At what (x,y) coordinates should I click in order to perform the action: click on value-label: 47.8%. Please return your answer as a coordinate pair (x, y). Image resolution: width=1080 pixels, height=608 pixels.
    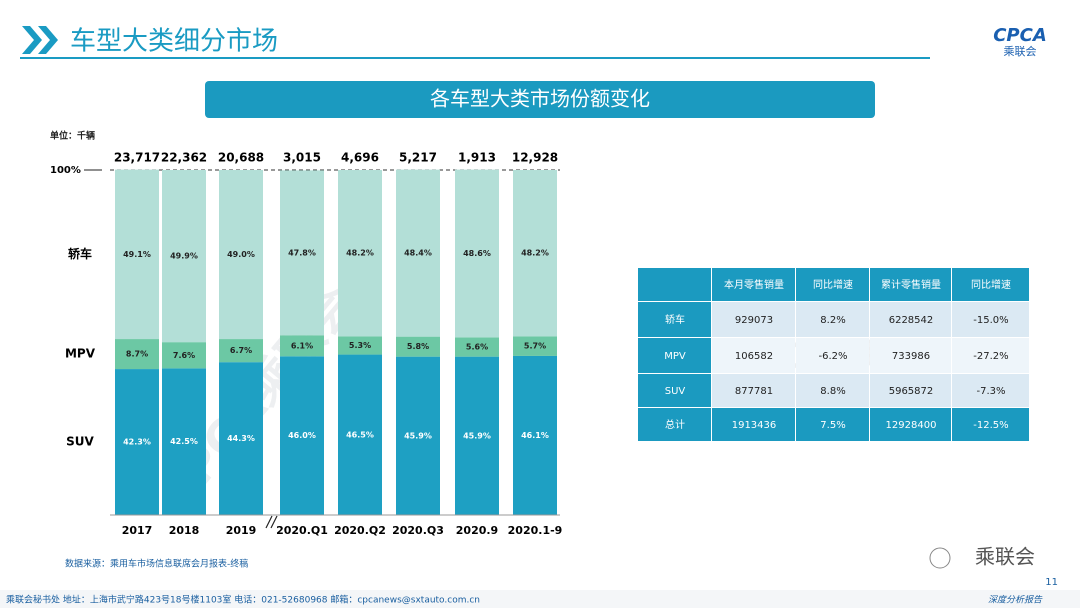
    Looking at the image, I should click on (302, 252).